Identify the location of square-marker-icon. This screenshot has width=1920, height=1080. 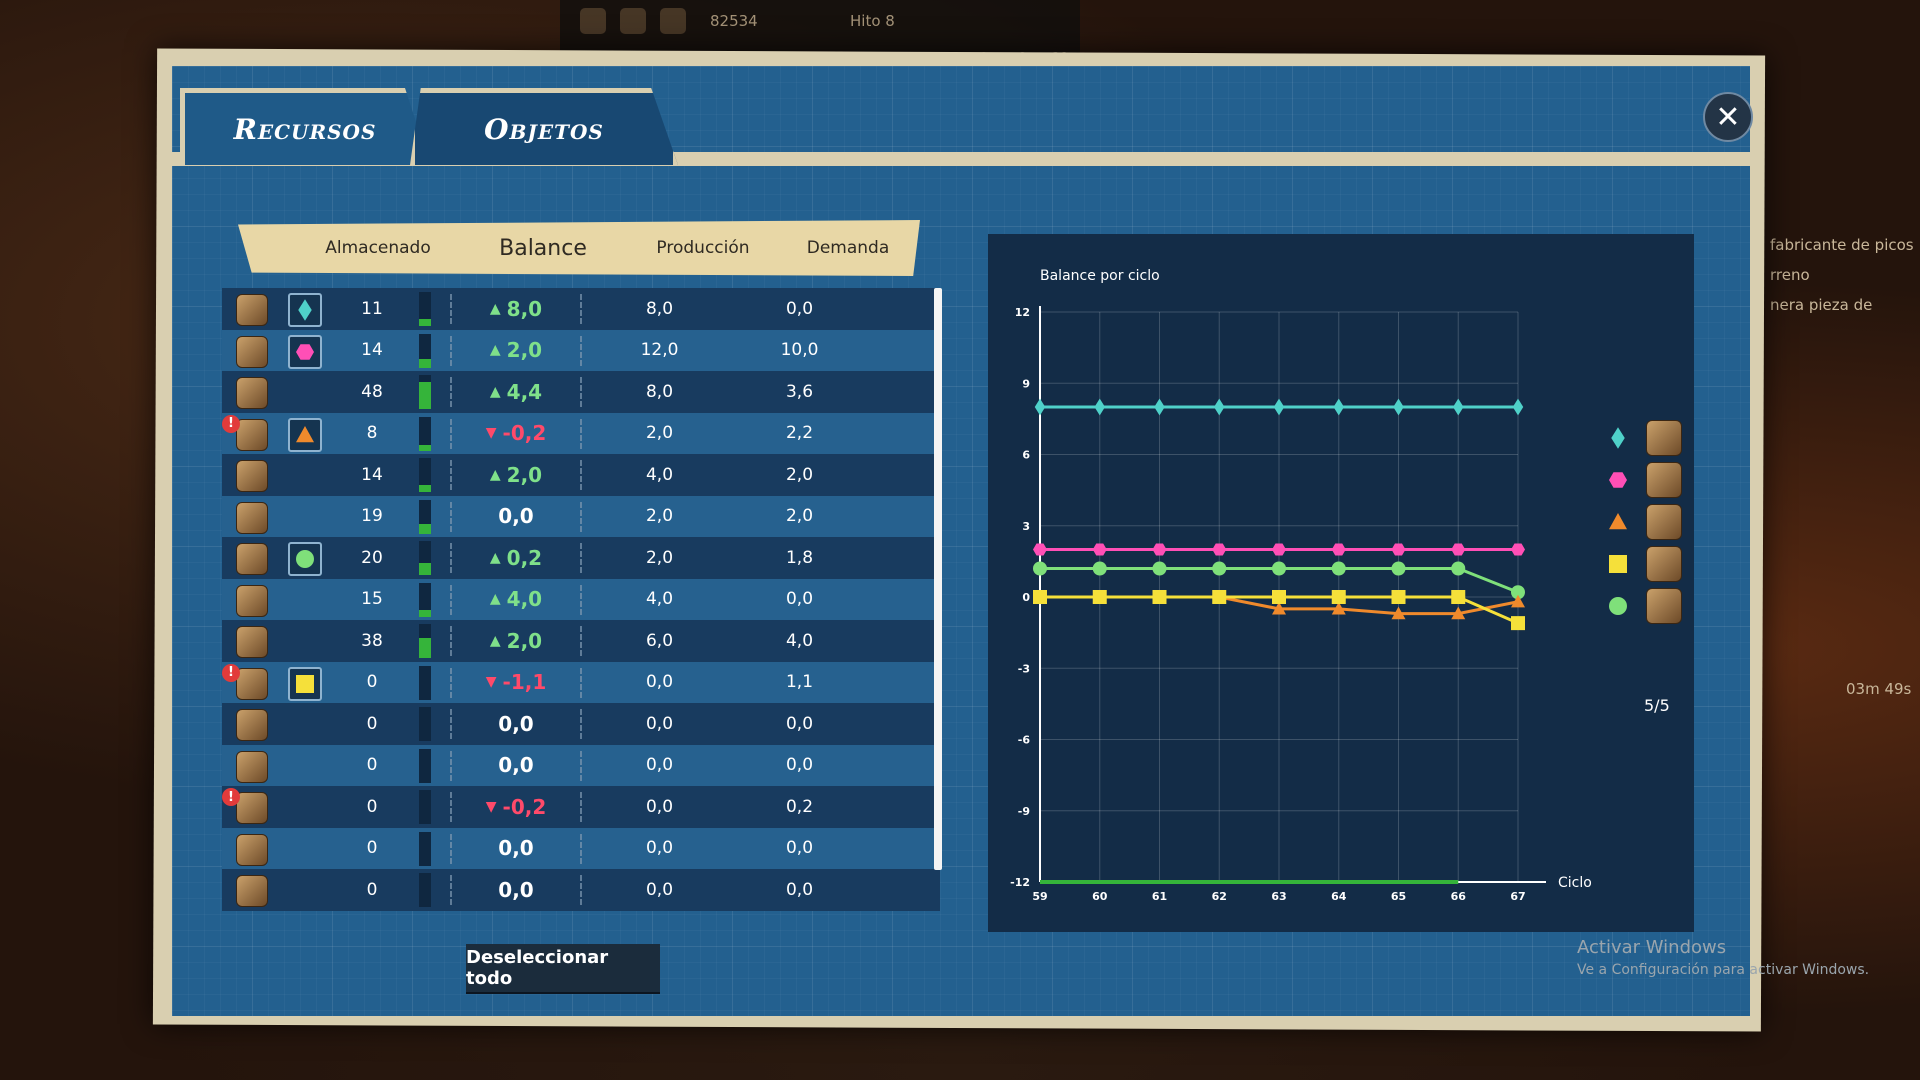
(305, 683).